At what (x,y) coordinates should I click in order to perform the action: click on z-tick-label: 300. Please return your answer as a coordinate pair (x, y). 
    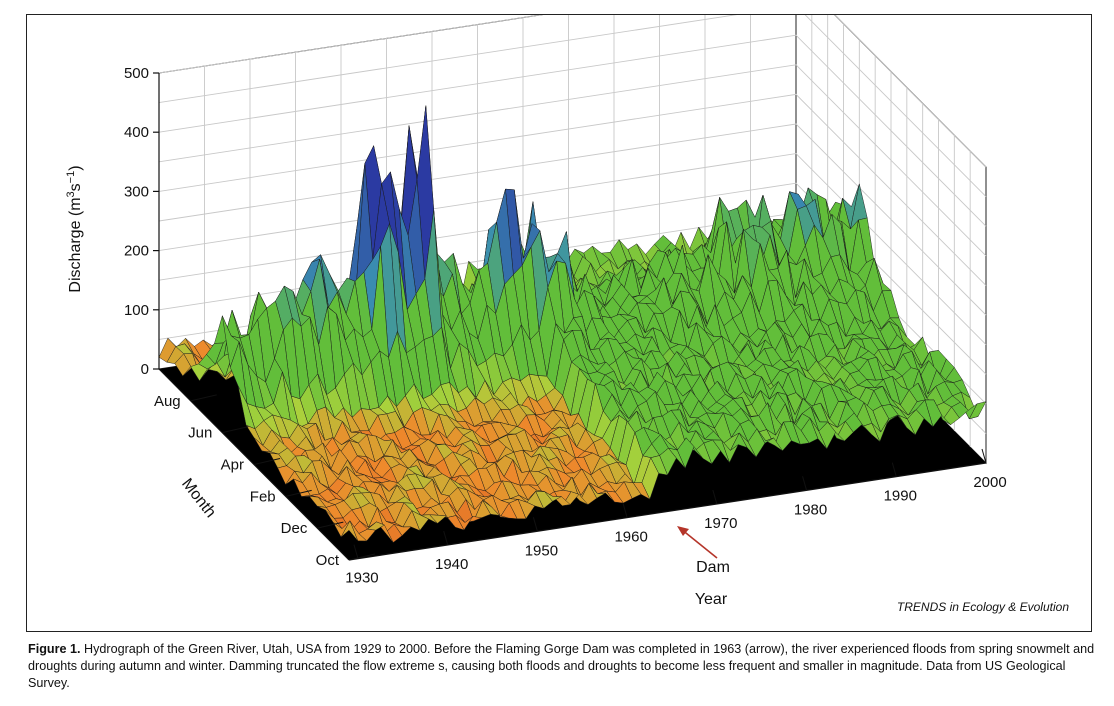
    Looking at the image, I should click on (136, 191).